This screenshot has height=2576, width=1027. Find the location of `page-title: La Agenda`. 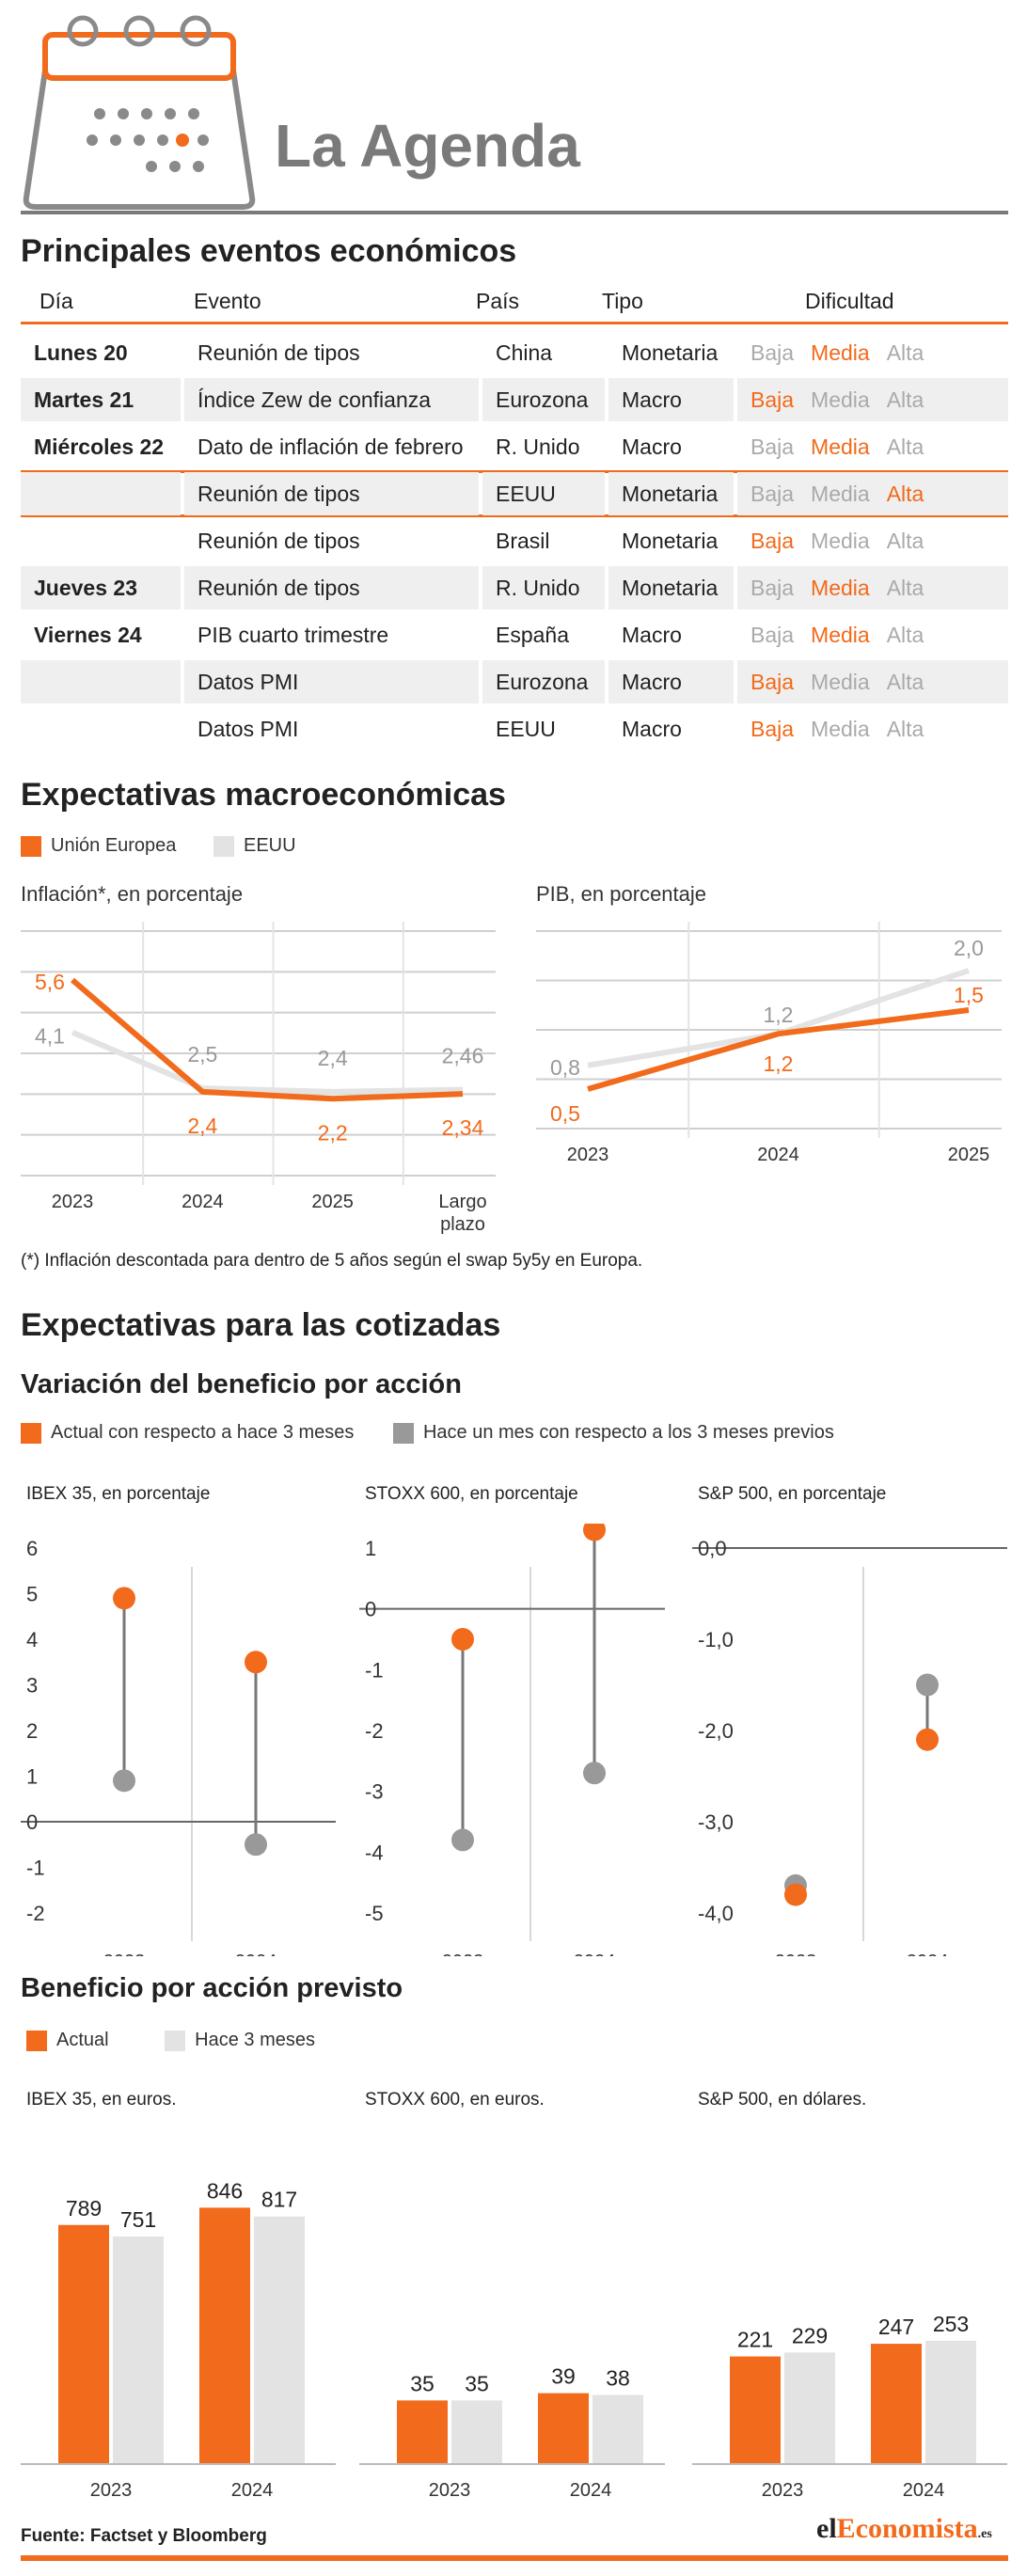

page-title: La Agenda is located at coordinates (427, 146).